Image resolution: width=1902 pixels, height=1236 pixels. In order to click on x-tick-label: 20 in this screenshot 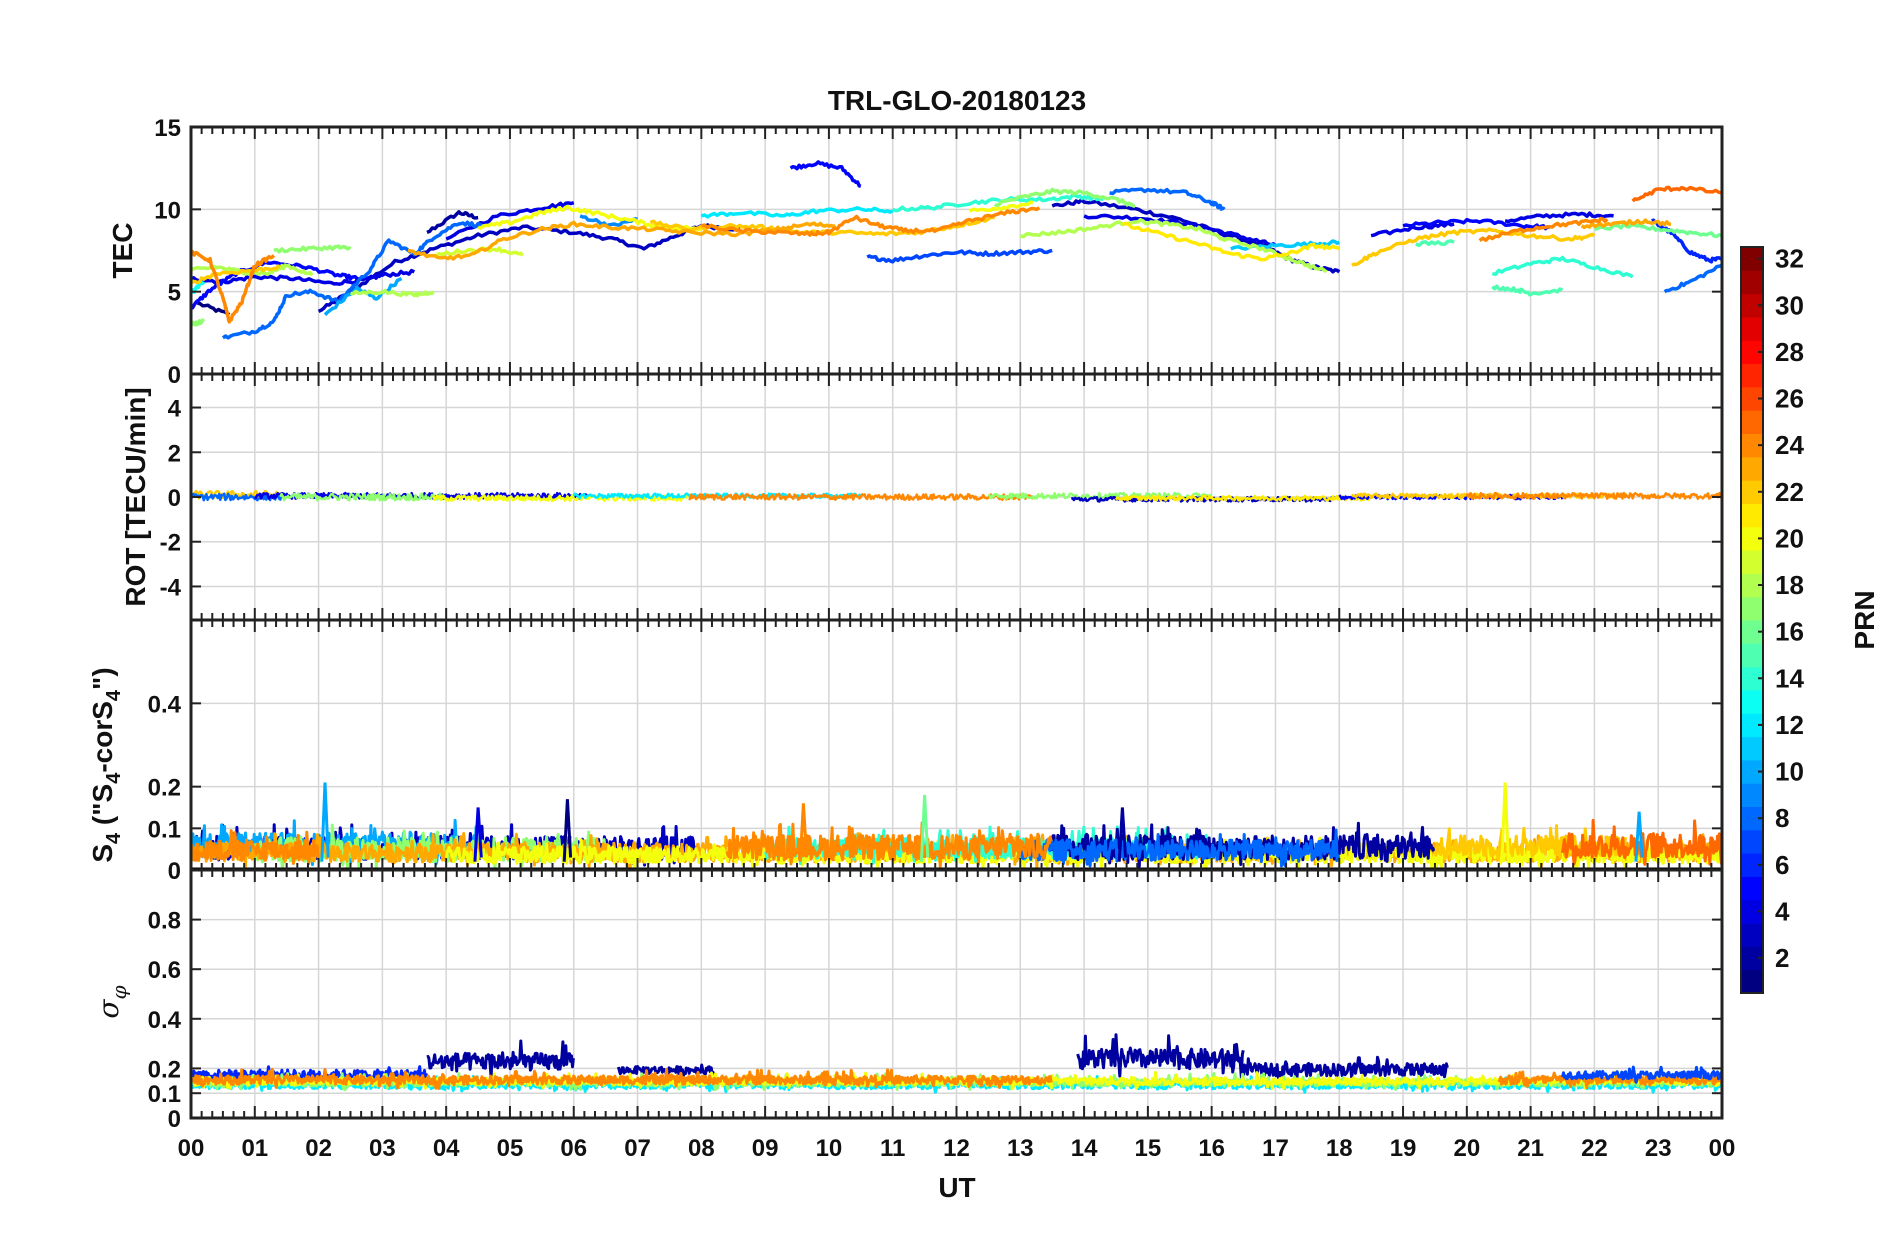, I will do `click(1466, 1148)`.